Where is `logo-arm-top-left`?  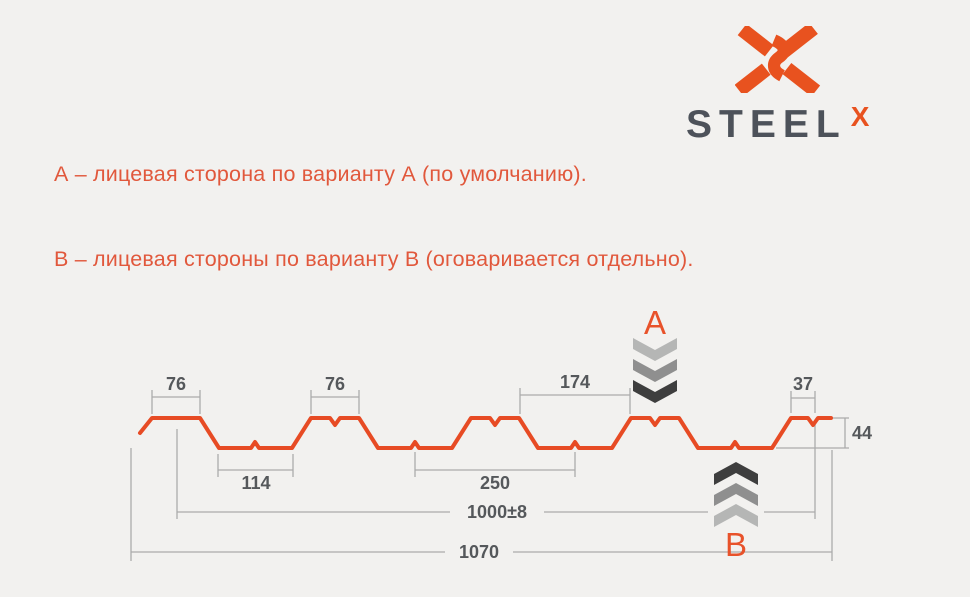 logo-arm-top-left is located at coordinates (755, 41).